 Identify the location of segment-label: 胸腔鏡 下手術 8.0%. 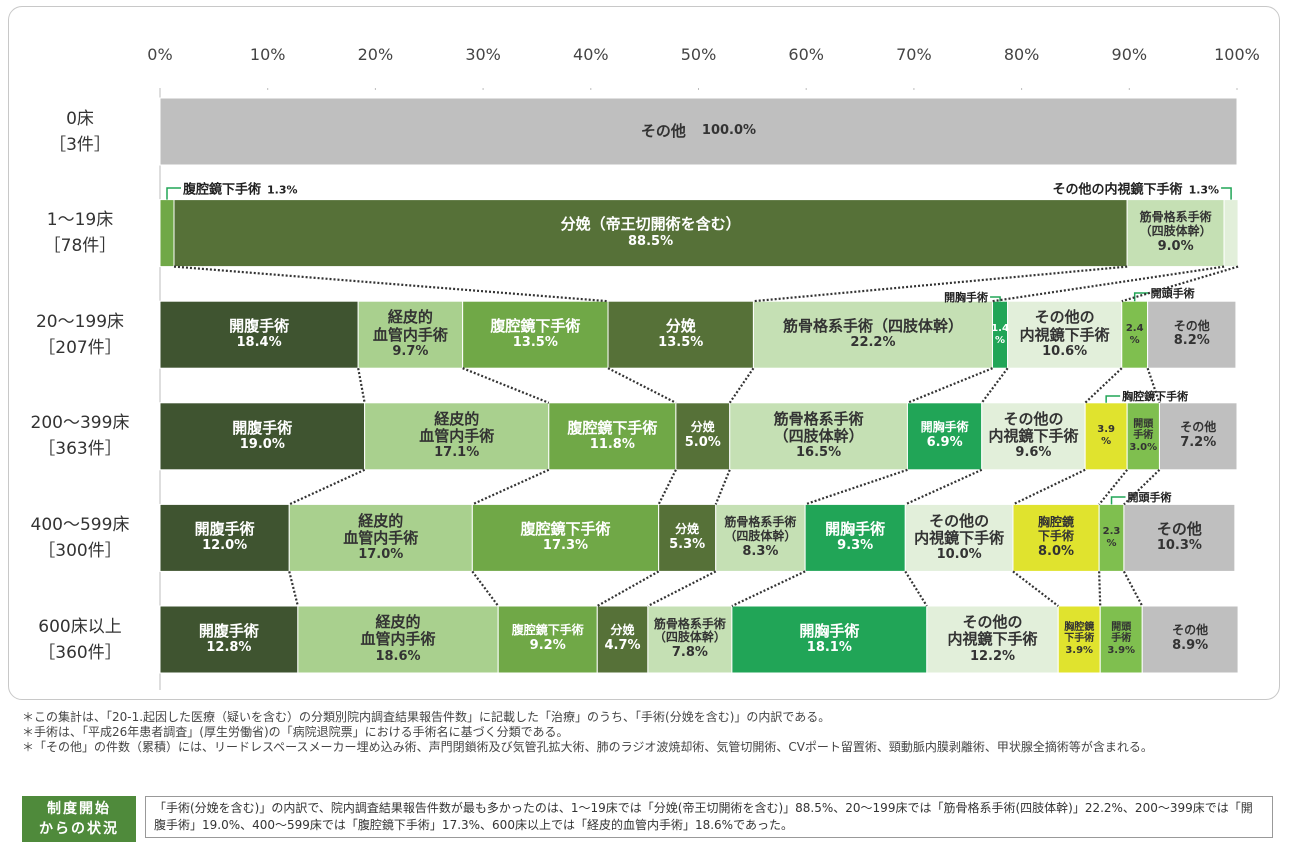
(1056, 537).